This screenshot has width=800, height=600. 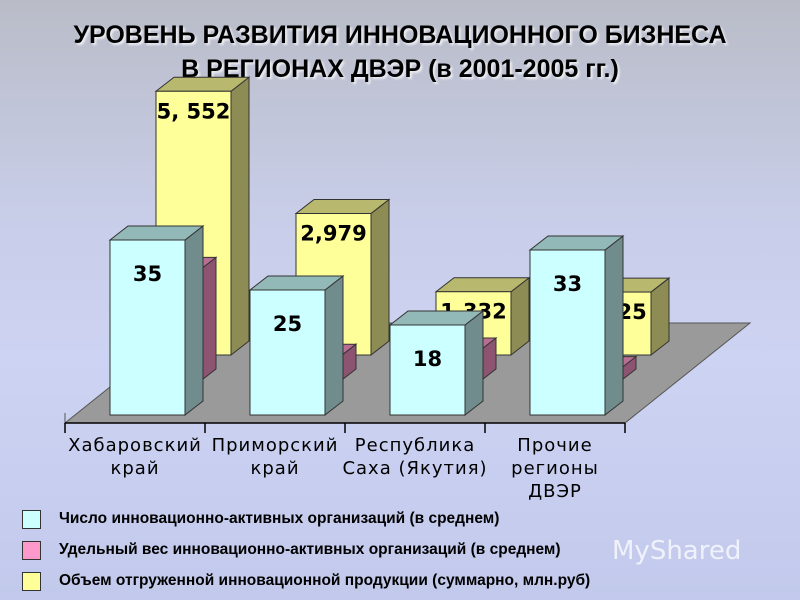 I want to click on watermark: MyShared, so click(x=677, y=551).